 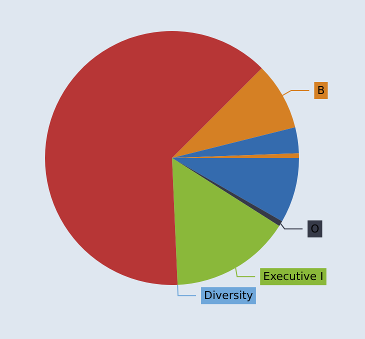 What do you see at coordinates (229, 295) in the screenshot?
I see `legend-label: Diversity` at bounding box center [229, 295].